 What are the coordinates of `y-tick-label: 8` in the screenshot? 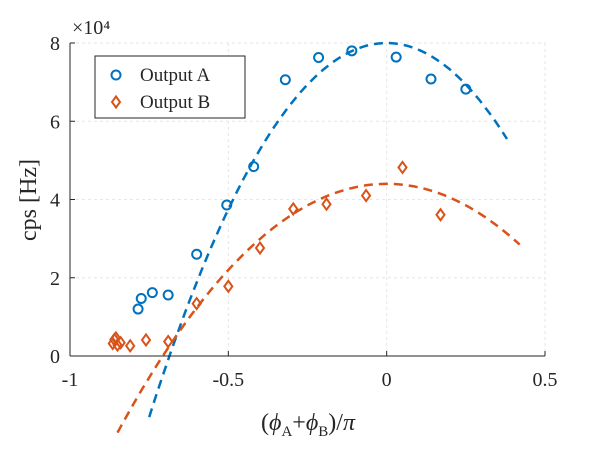 It's located at (55, 44).